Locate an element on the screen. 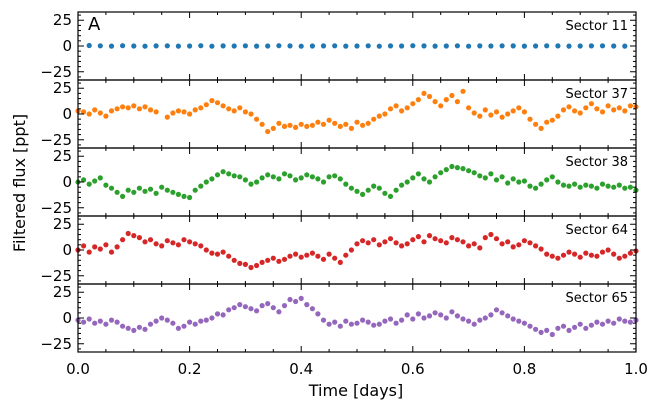 Image resolution: width=660 pixels, height=412 pixels. y-tick-label: 0 is located at coordinates (67, 46).